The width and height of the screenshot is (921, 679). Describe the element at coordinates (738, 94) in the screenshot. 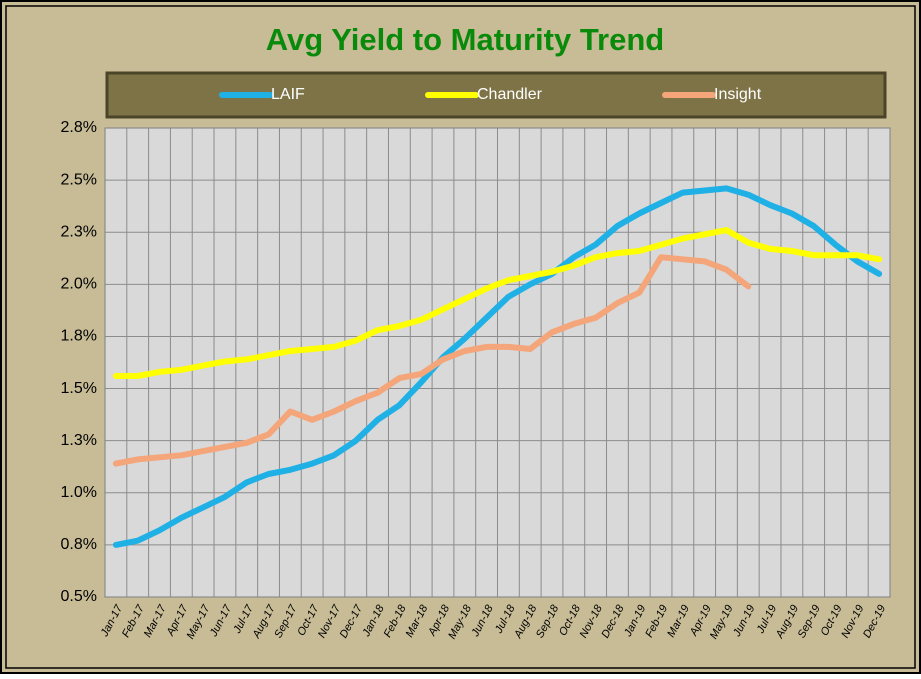

I see `legend-label: Insight` at that location.